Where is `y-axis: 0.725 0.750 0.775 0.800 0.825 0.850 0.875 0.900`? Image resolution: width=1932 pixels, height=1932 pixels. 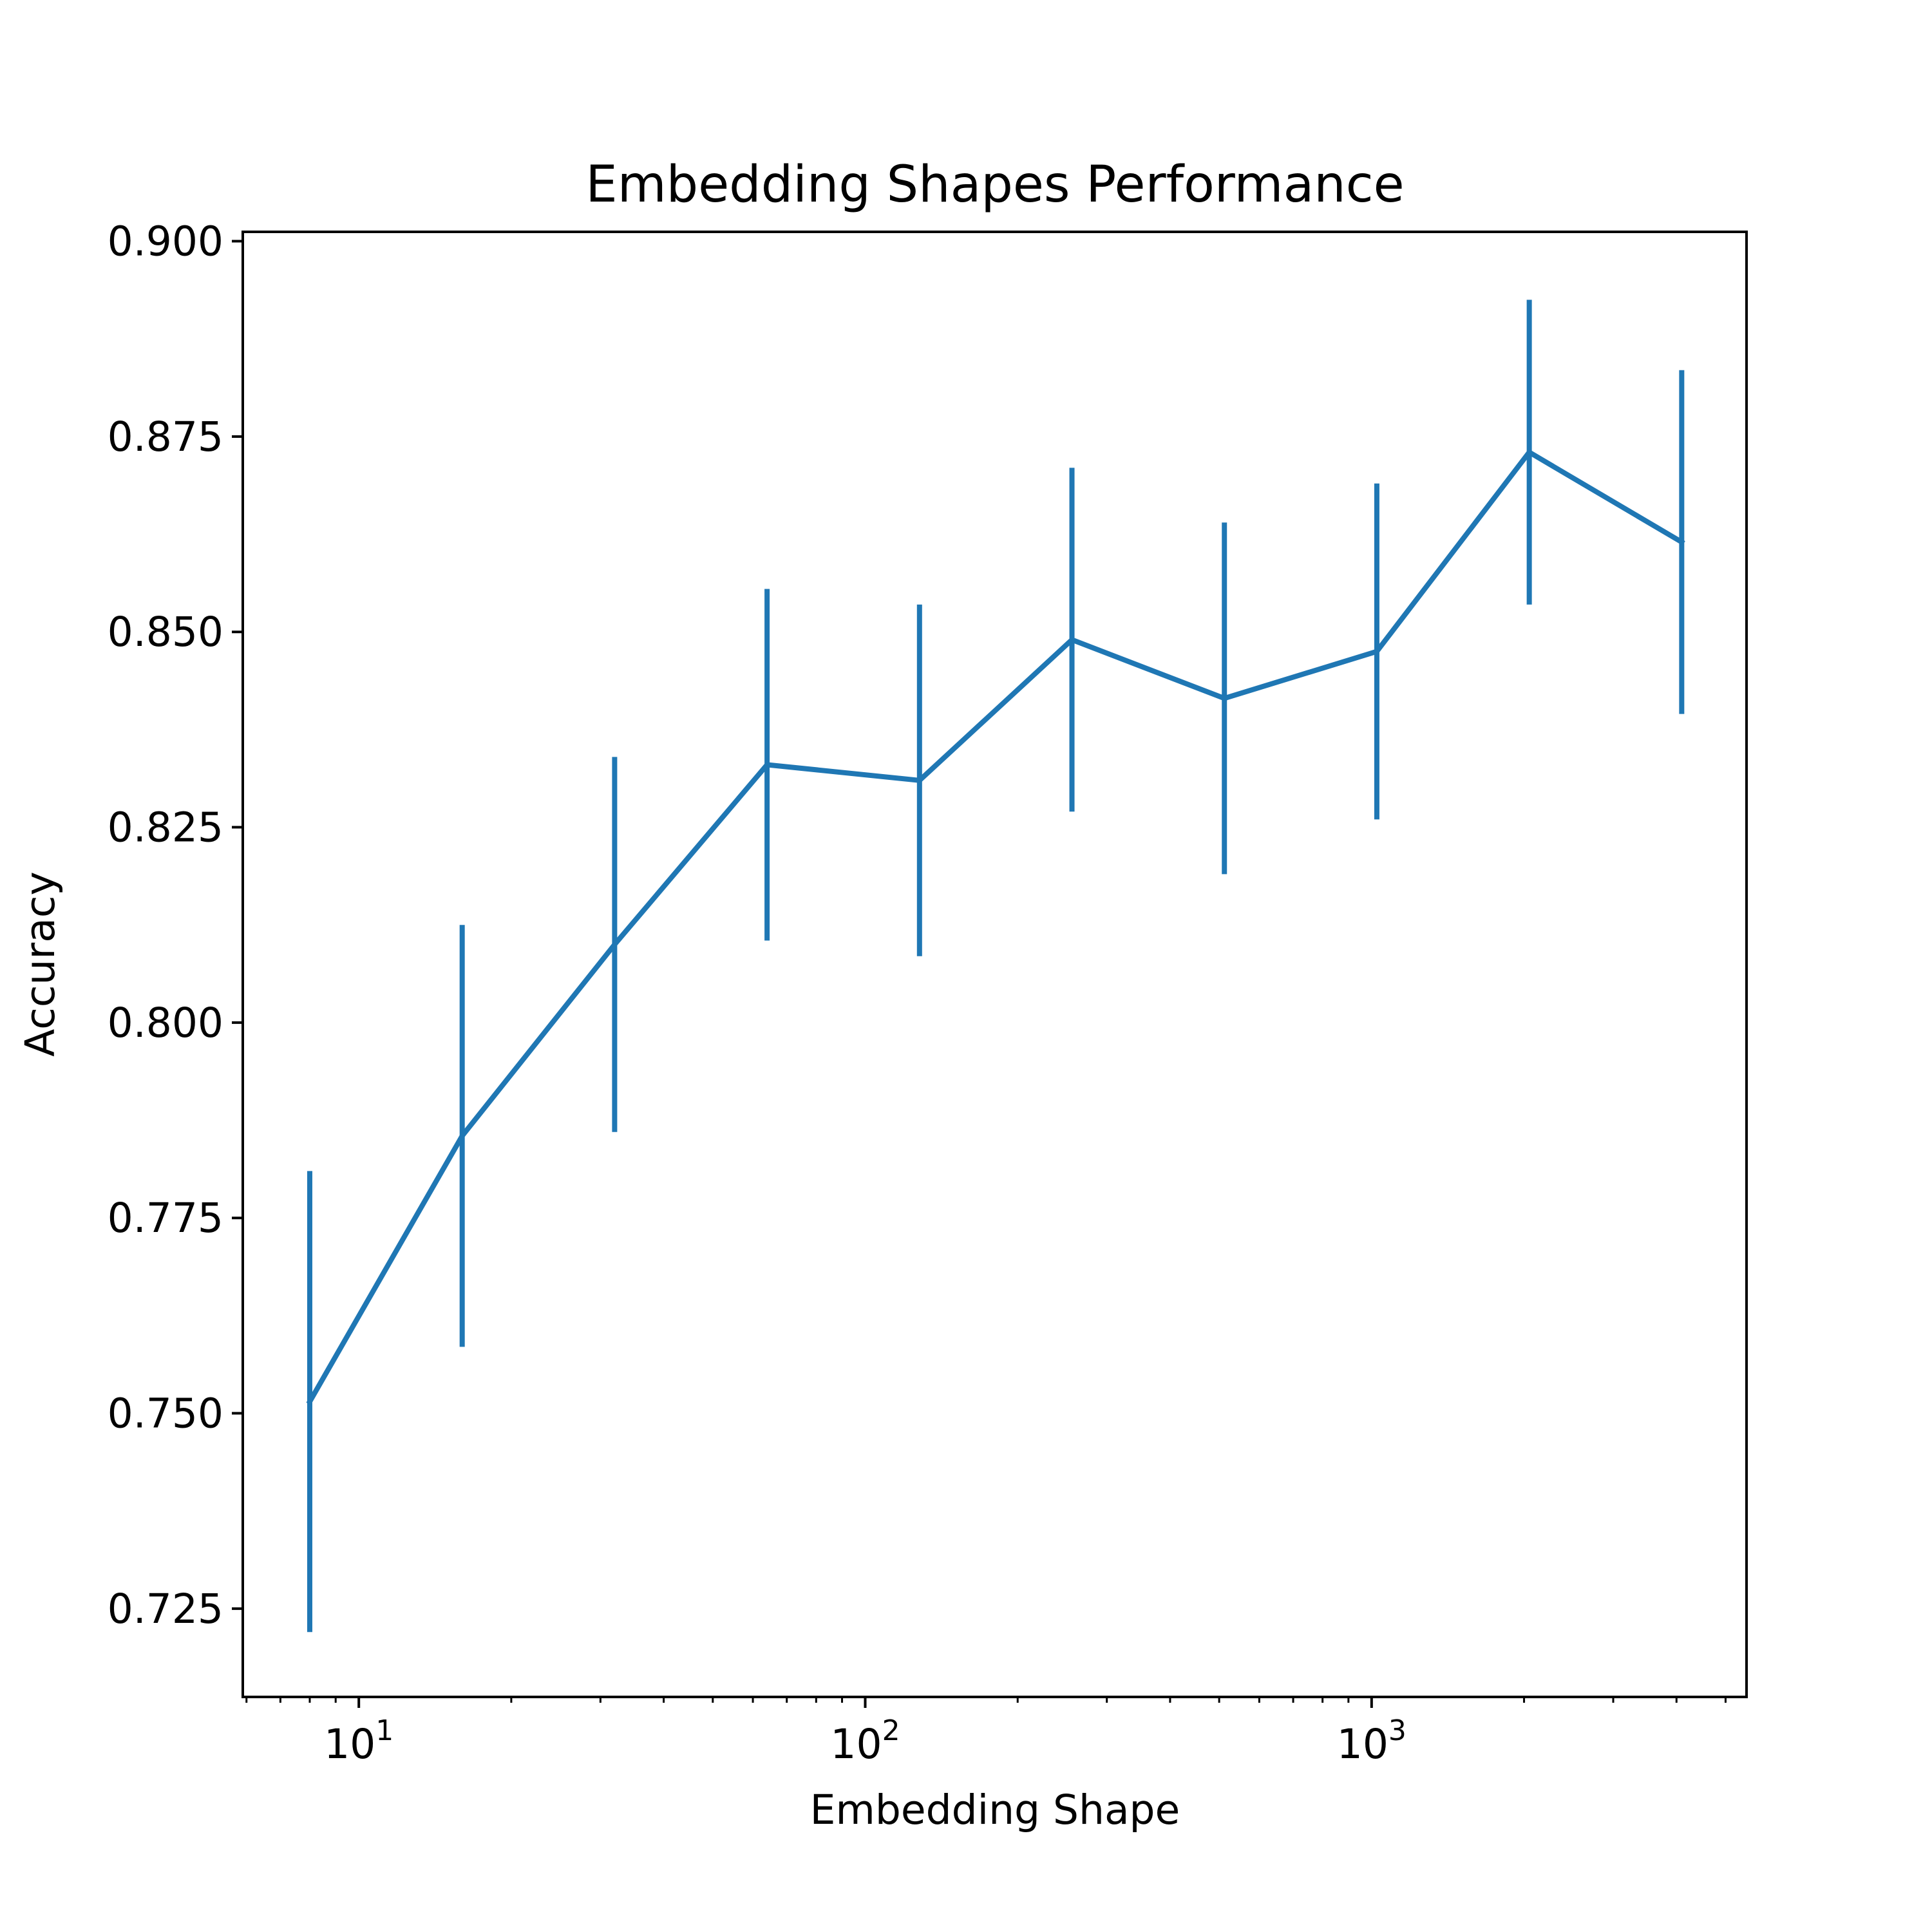 y-axis: 0.725 0.750 0.775 0.800 0.825 0.850 0.875 0.900 is located at coordinates (175, 925).